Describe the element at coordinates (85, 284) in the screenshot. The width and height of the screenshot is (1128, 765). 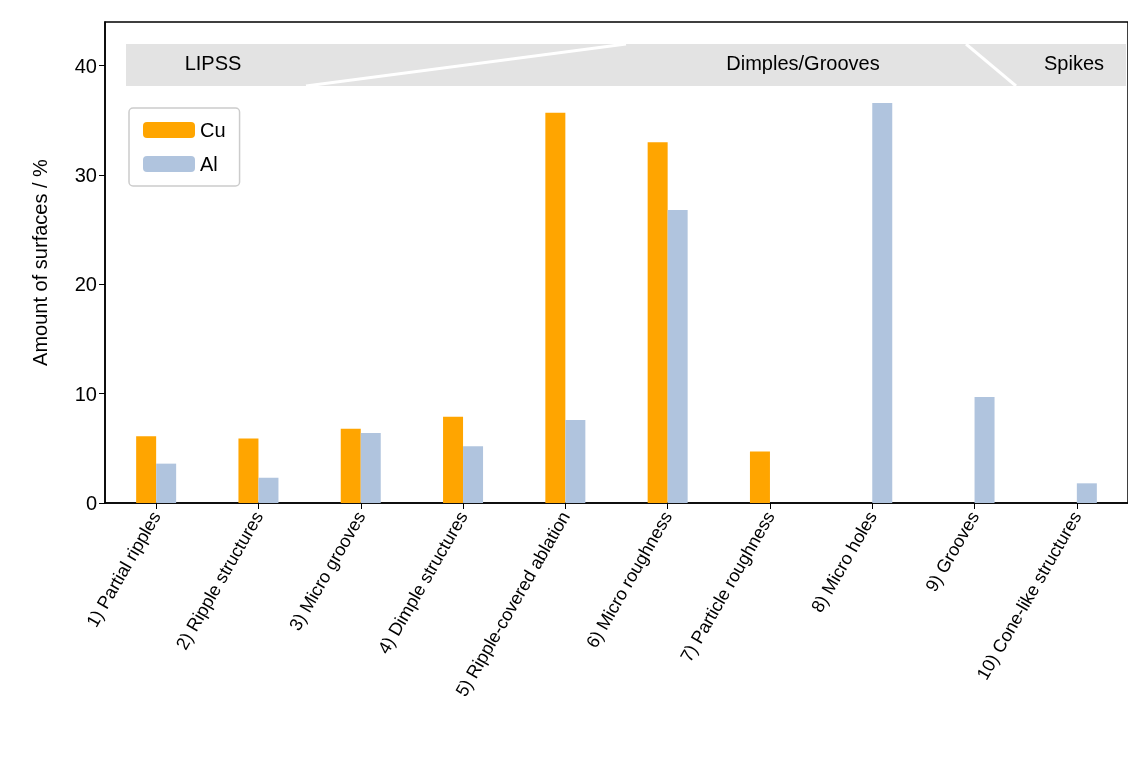
I see `y-tick-label: 20` at that location.